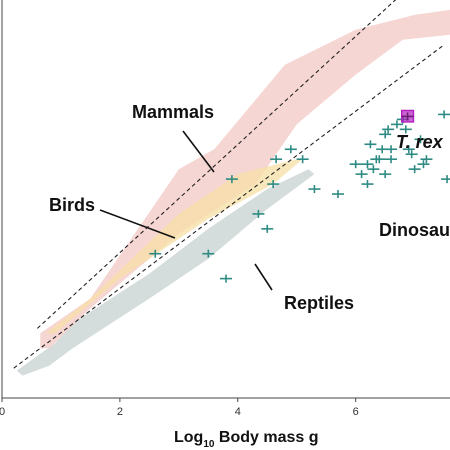  Describe the element at coordinates (173, 112) in the screenshot. I see `mammals-label: Mammals` at that location.